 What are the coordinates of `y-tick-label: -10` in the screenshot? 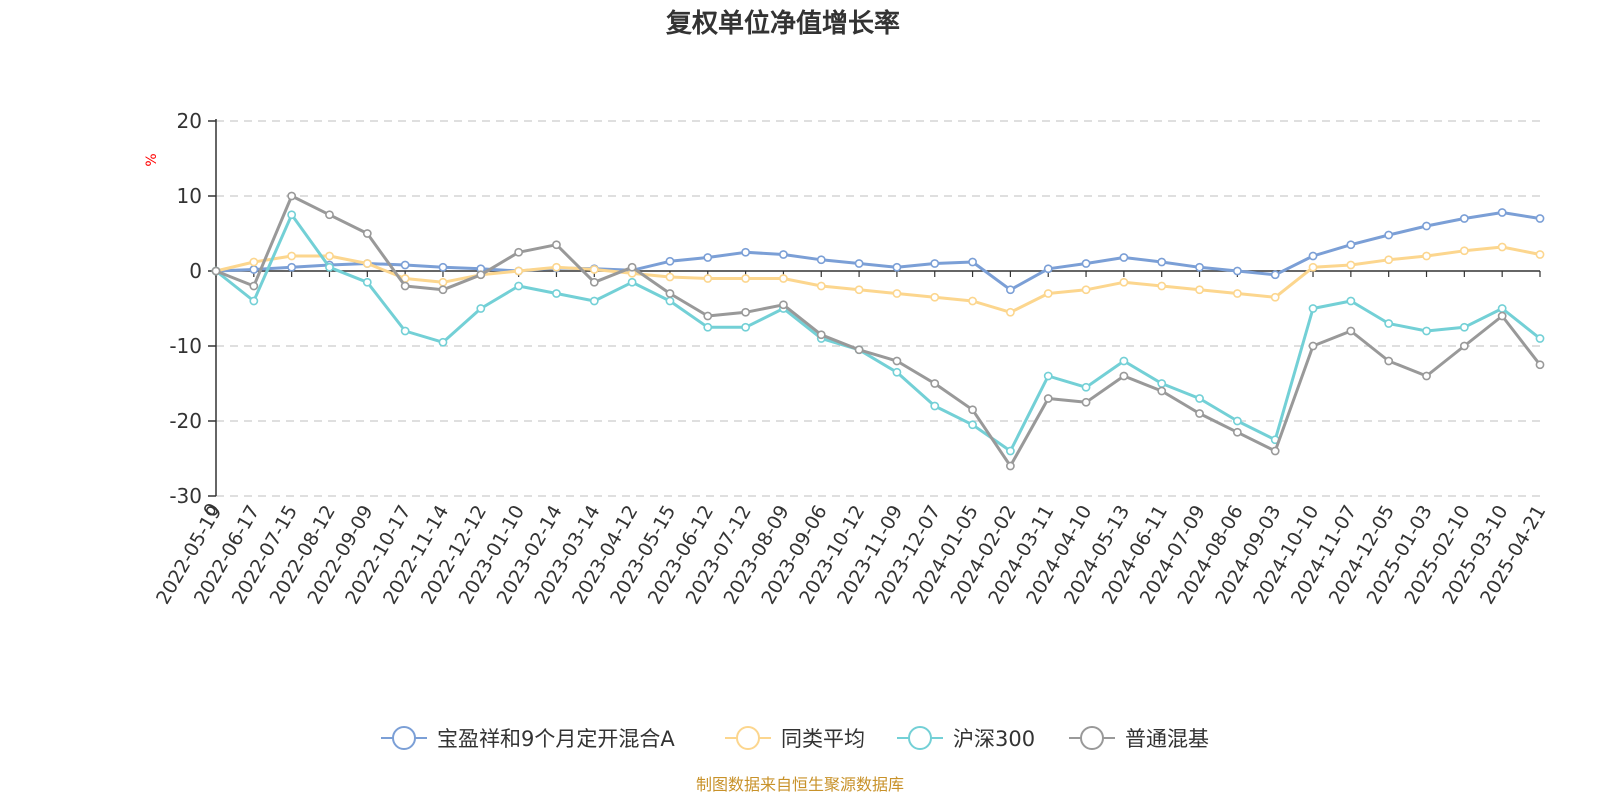 It's located at (185, 346).